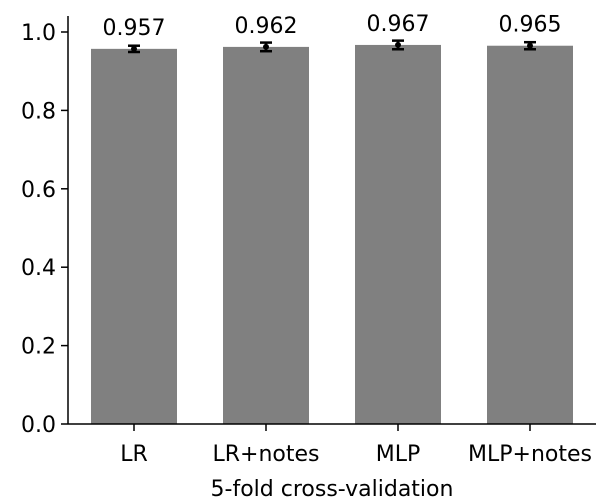 The width and height of the screenshot is (601, 502). What do you see at coordinates (44, 229) in the screenshot?
I see `y-axis-ticks: 0.0 0.2 0.4 0.6 0.8 1.0` at bounding box center [44, 229].